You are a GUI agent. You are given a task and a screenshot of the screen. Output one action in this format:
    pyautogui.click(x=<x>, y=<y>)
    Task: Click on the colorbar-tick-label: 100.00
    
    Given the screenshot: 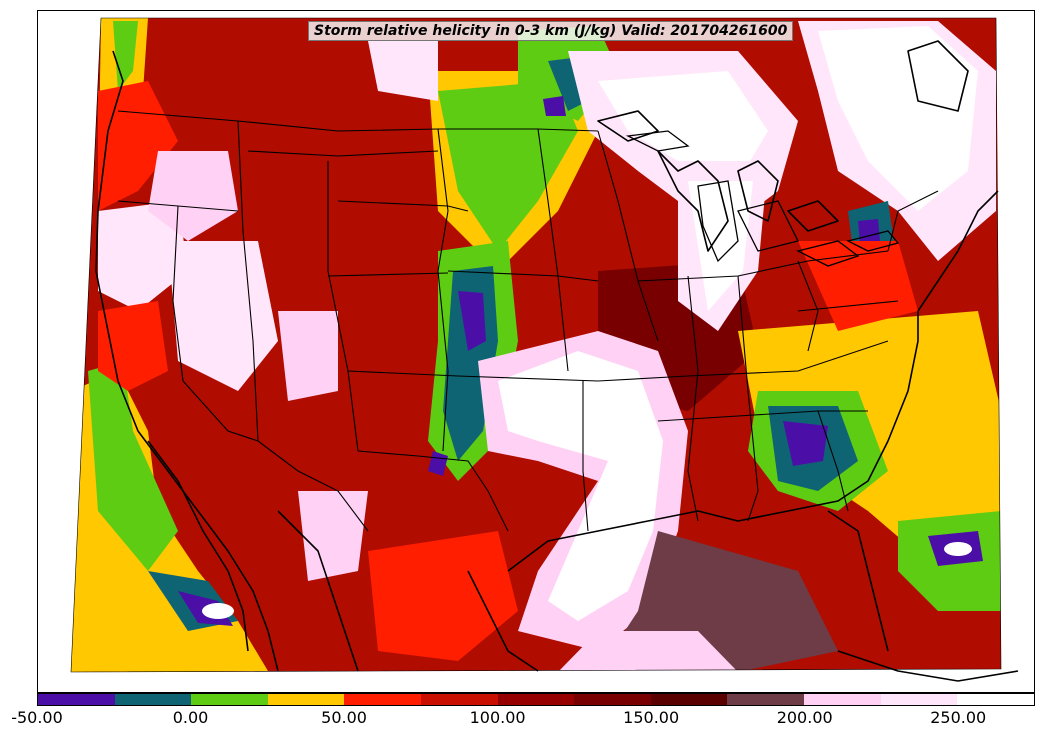 What is the action you would take?
    pyautogui.click(x=497, y=717)
    